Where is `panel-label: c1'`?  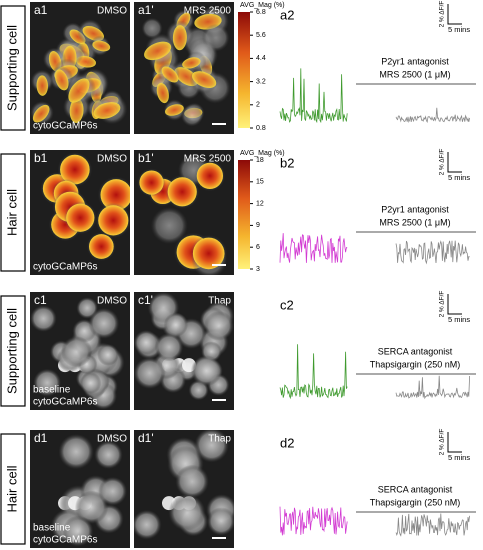
panel-label: c1' is located at coordinates (145, 300).